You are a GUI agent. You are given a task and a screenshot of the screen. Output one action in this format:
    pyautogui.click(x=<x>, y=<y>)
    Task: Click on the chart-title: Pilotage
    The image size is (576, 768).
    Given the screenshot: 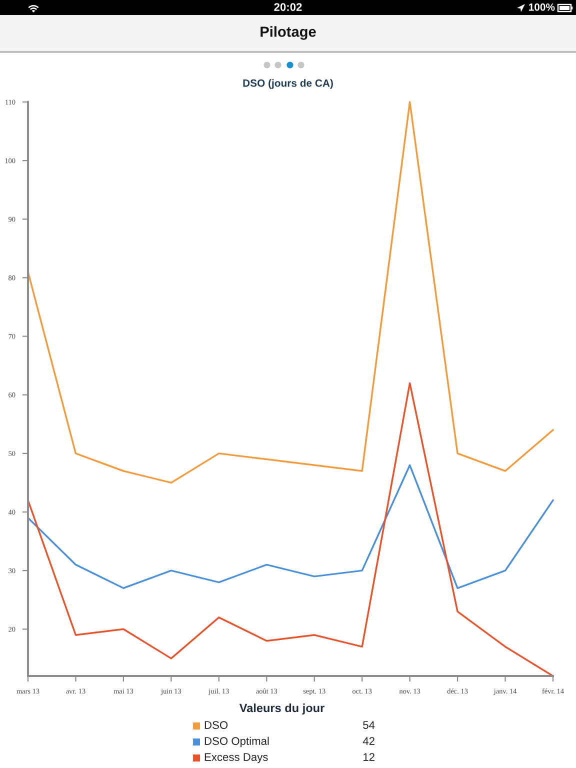 What is the action you would take?
    pyautogui.click(x=288, y=33)
    